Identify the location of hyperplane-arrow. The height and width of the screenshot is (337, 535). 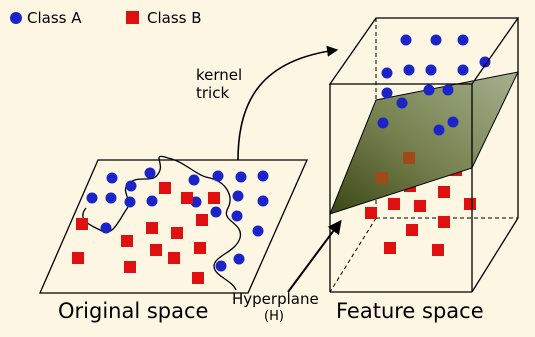
(314, 256).